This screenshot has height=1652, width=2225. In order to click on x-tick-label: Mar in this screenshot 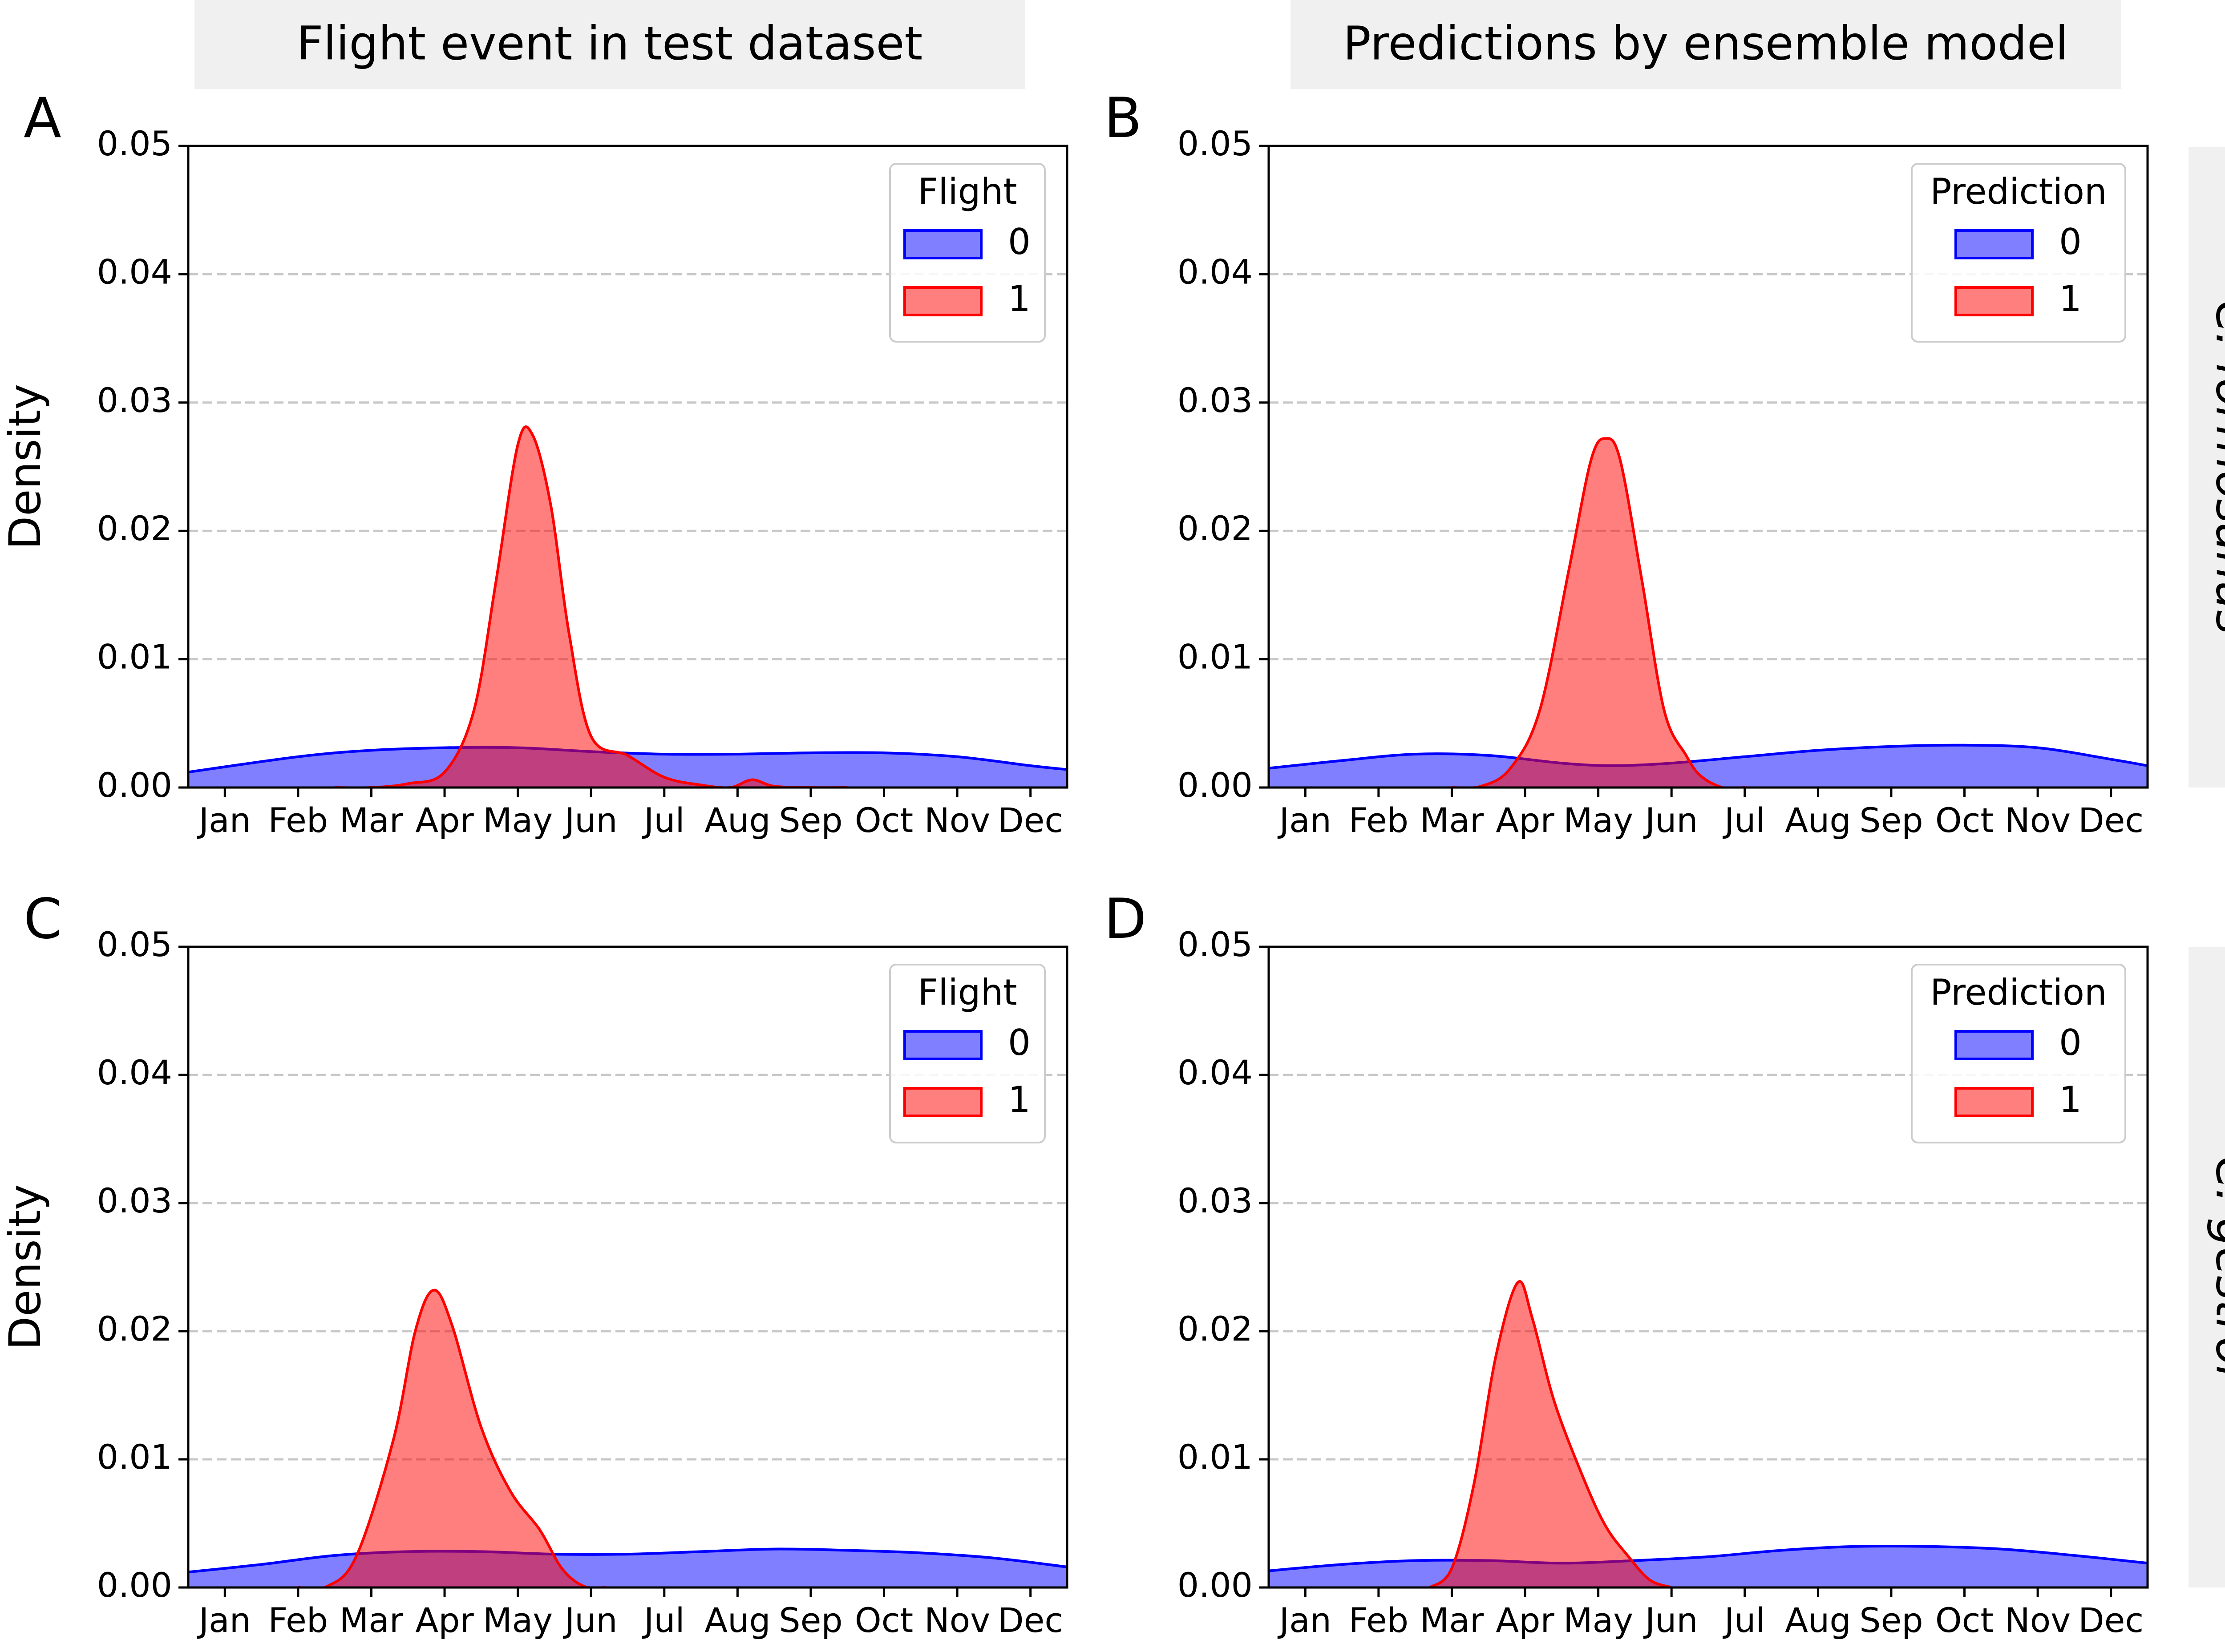, I will do `click(372, 820)`.